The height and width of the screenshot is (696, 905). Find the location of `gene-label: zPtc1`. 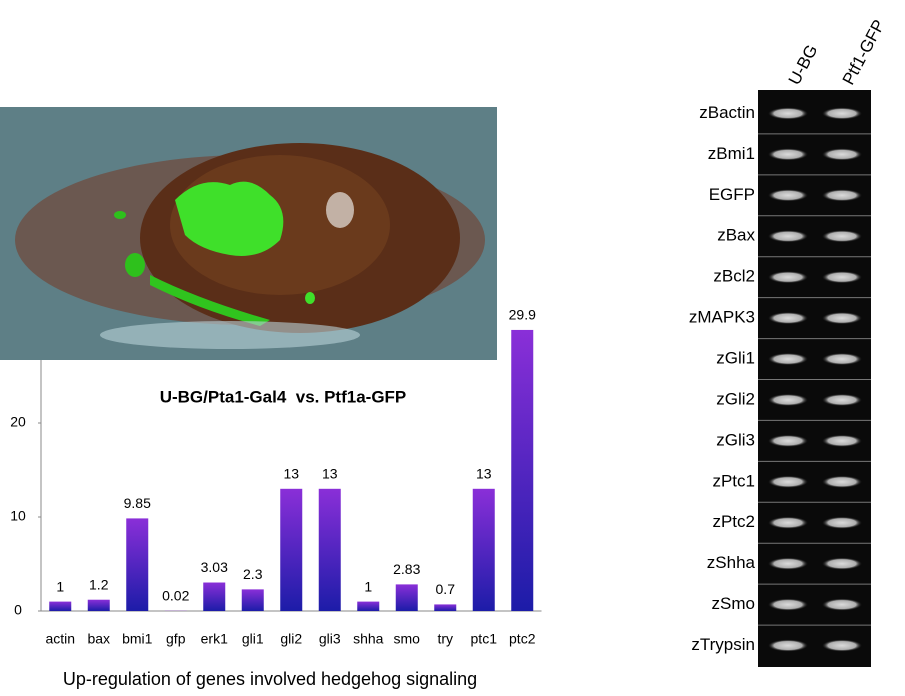

gene-label: zPtc1 is located at coordinates (733, 480).